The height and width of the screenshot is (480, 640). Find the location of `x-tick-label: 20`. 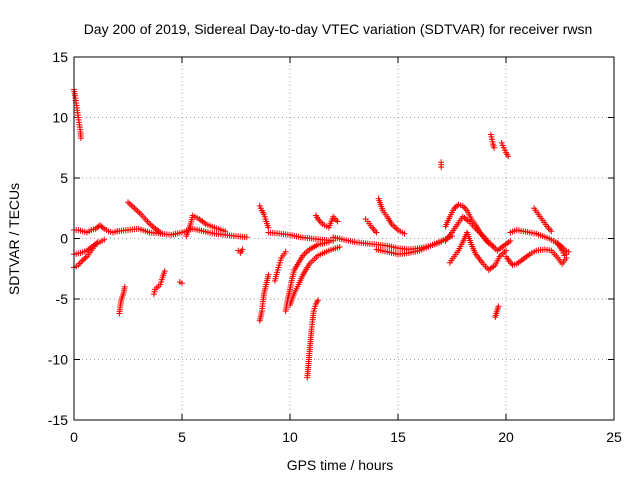

x-tick-label: 20 is located at coordinates (506, 437).